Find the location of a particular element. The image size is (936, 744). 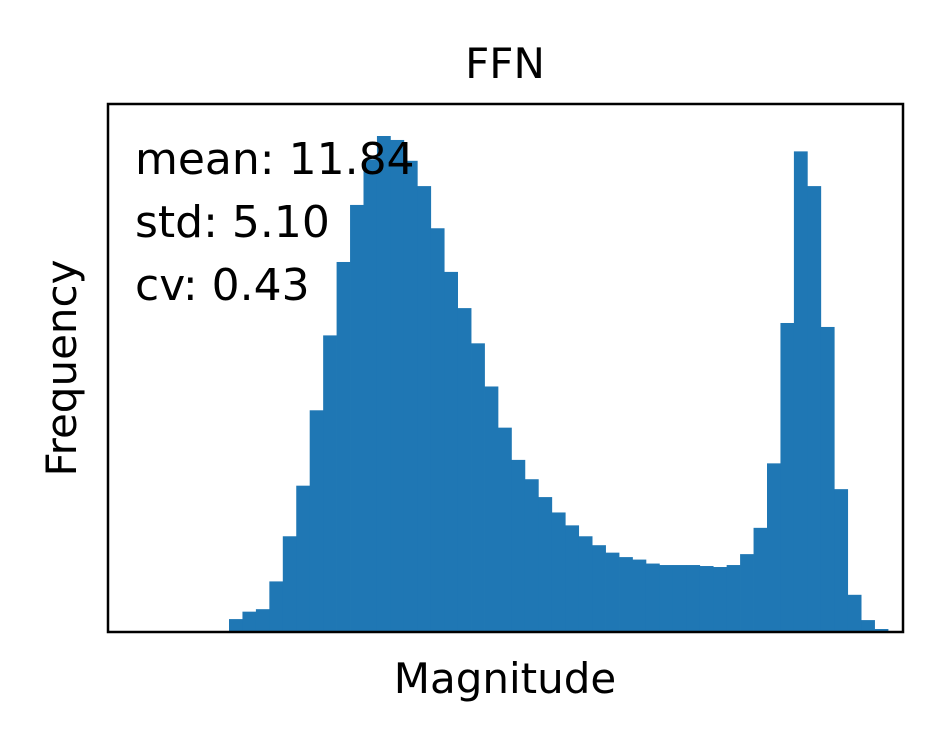

stat-std-label: std: 5.10 is located at coordinates (232, 222).